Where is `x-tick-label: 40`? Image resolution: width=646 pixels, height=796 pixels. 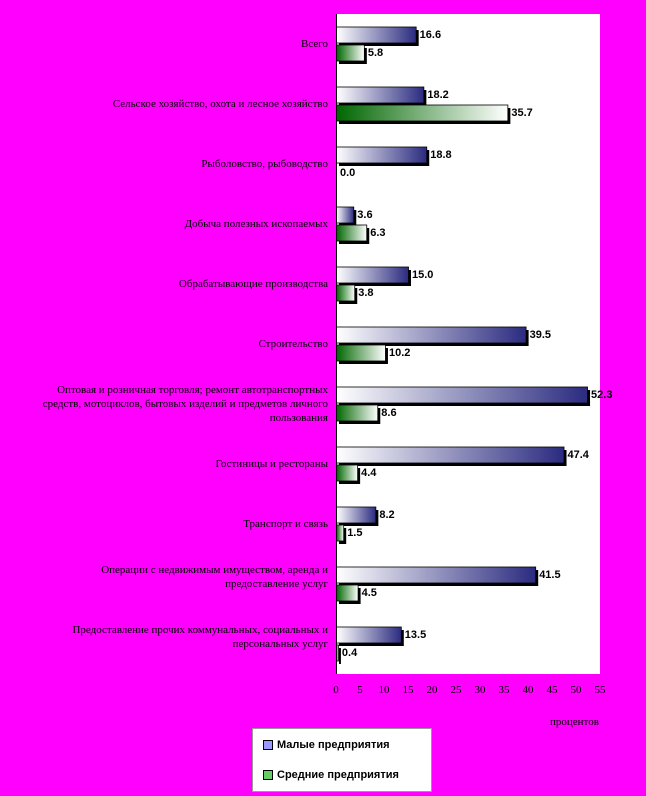 x-tick-label: 40 is located at coordinates (528, 690).